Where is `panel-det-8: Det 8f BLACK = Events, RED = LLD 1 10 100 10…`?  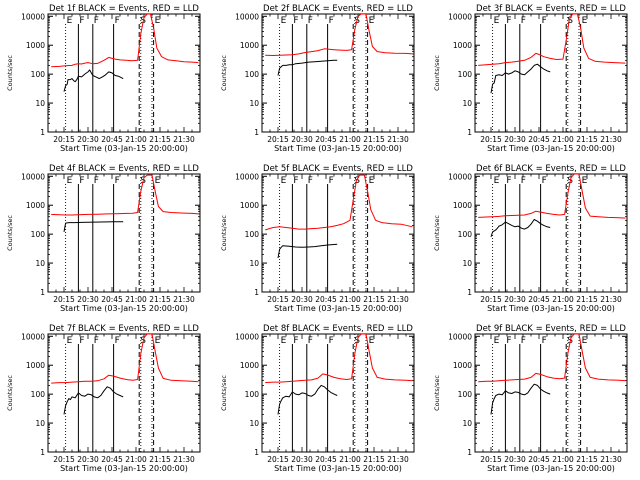 panel-det-8: Det 8f BLACK = Events, RED = LLD 1 10 100 10… is located at coordinates (317, 398).